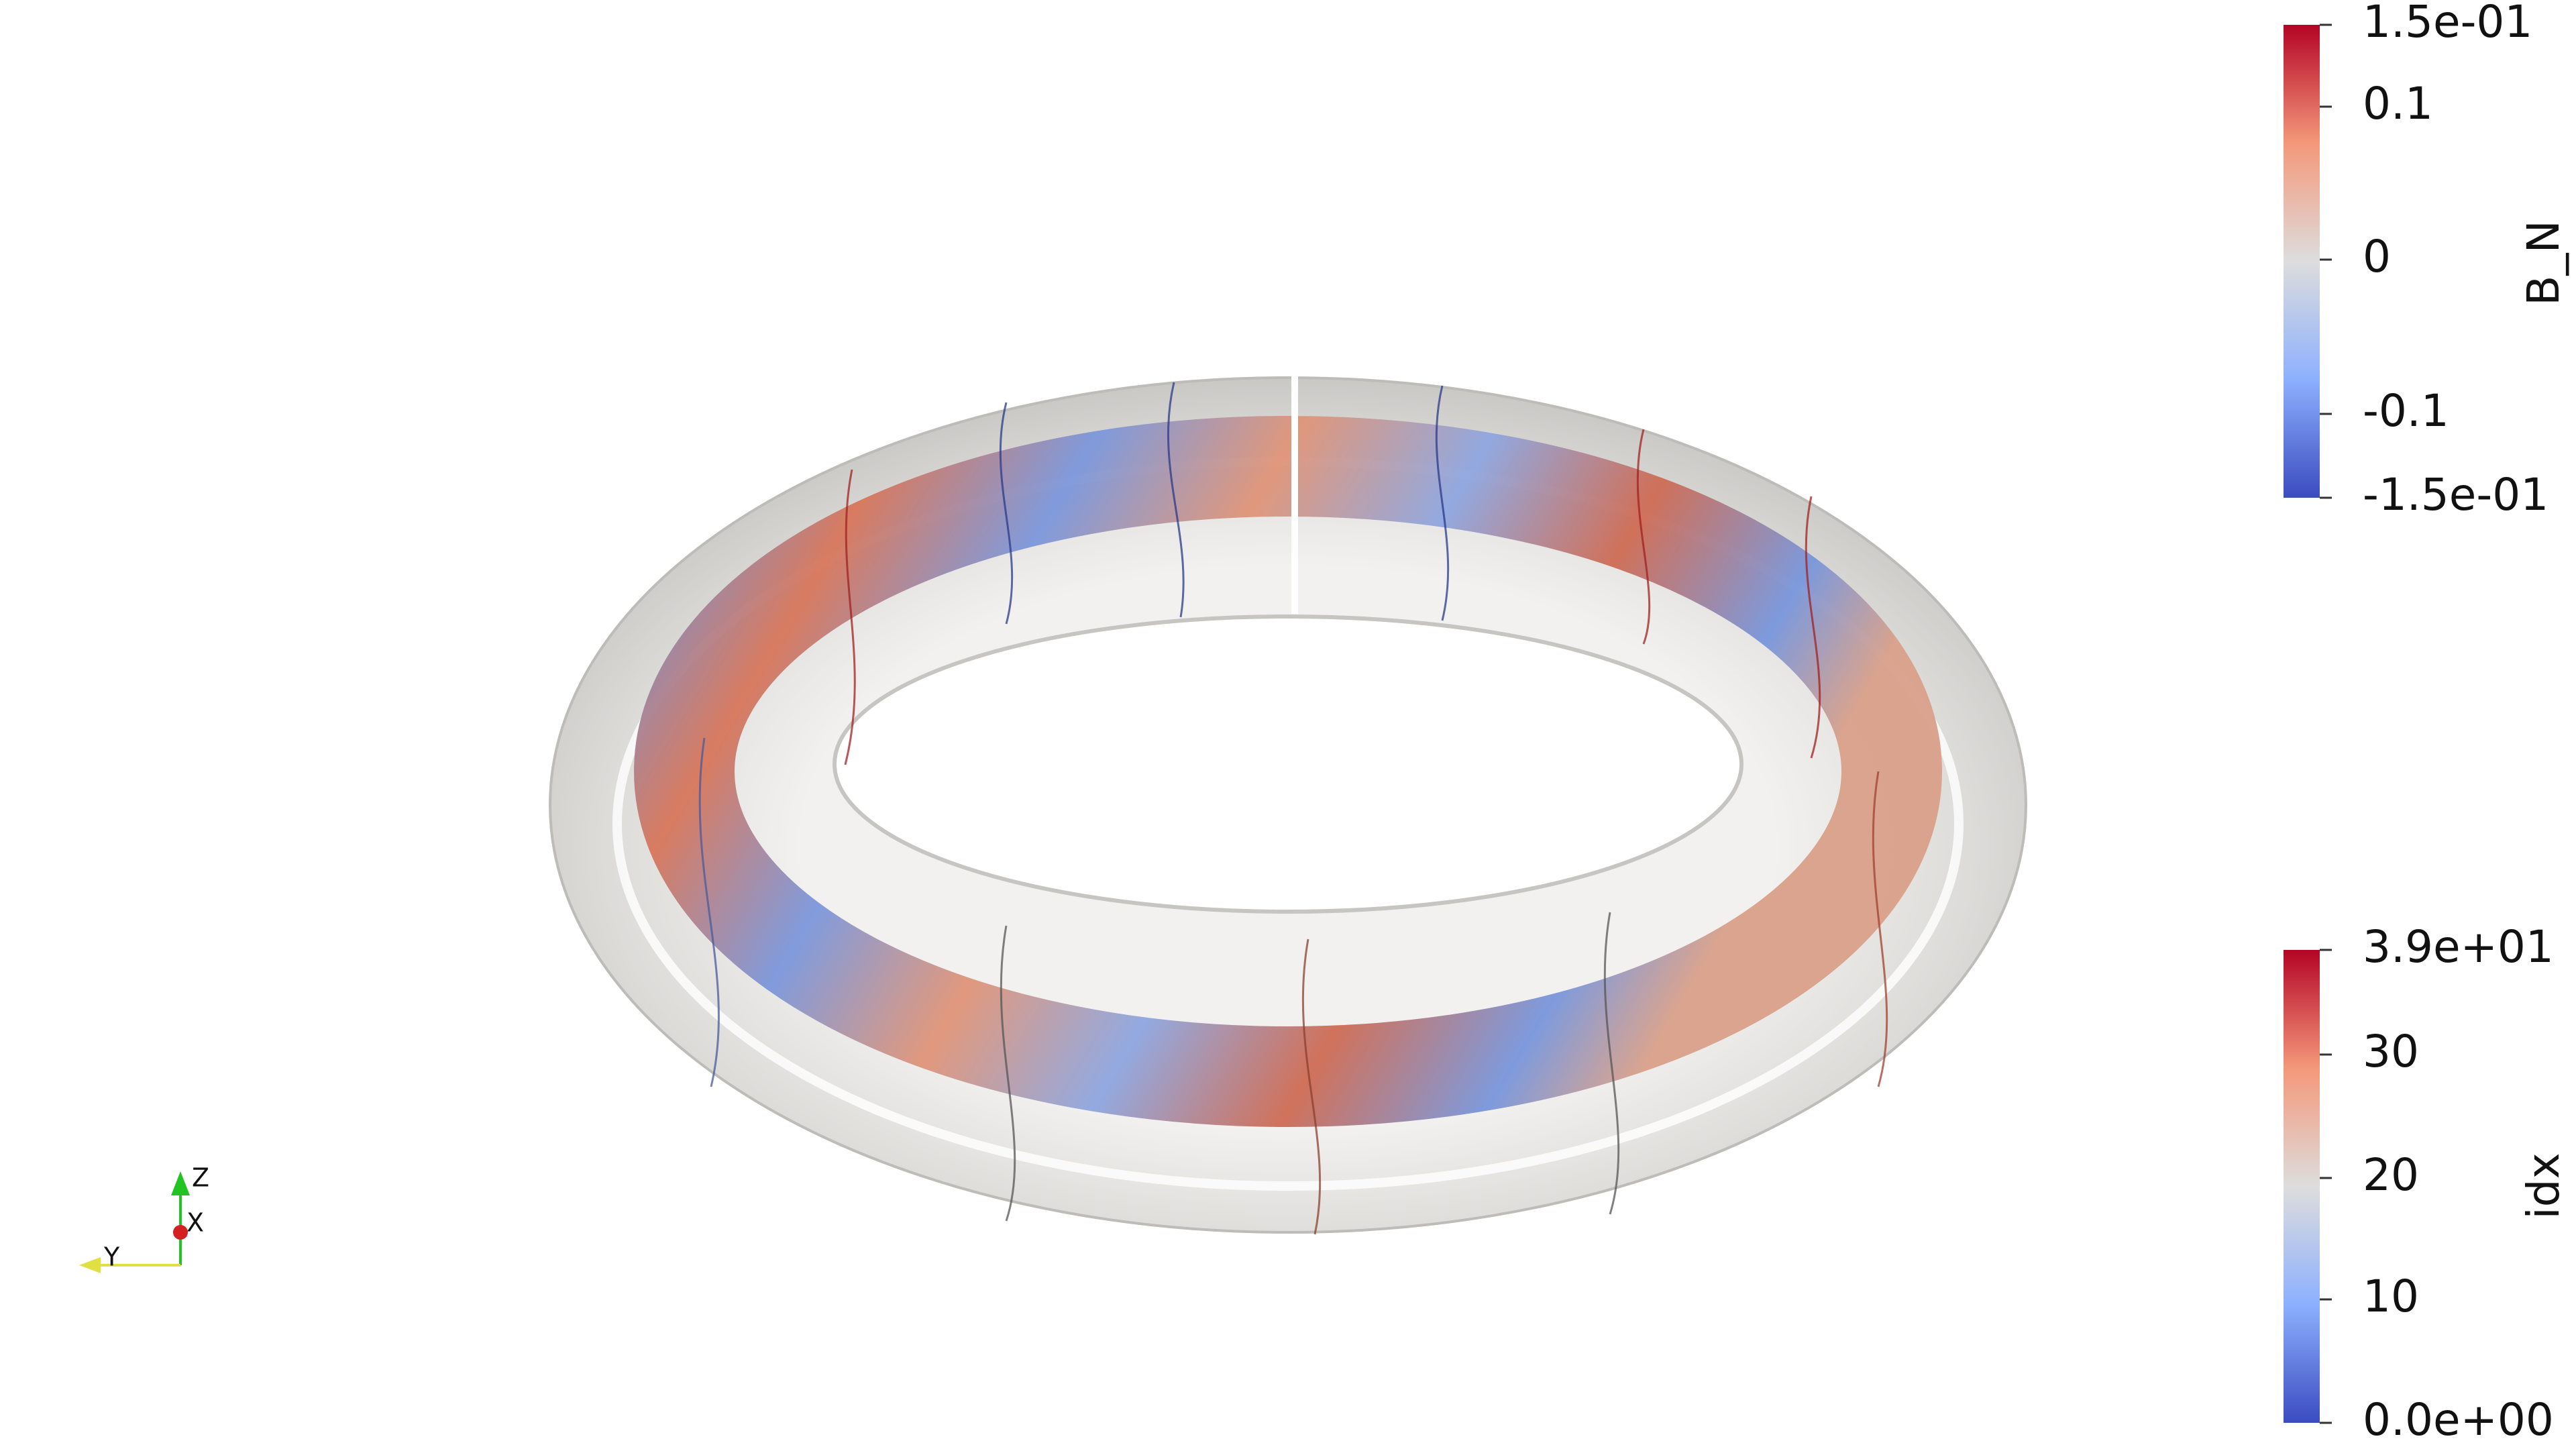  Describe the element at coordinates (144, 1218) in the screenshot. I see `orientation-axes: Z X Y` at that location.